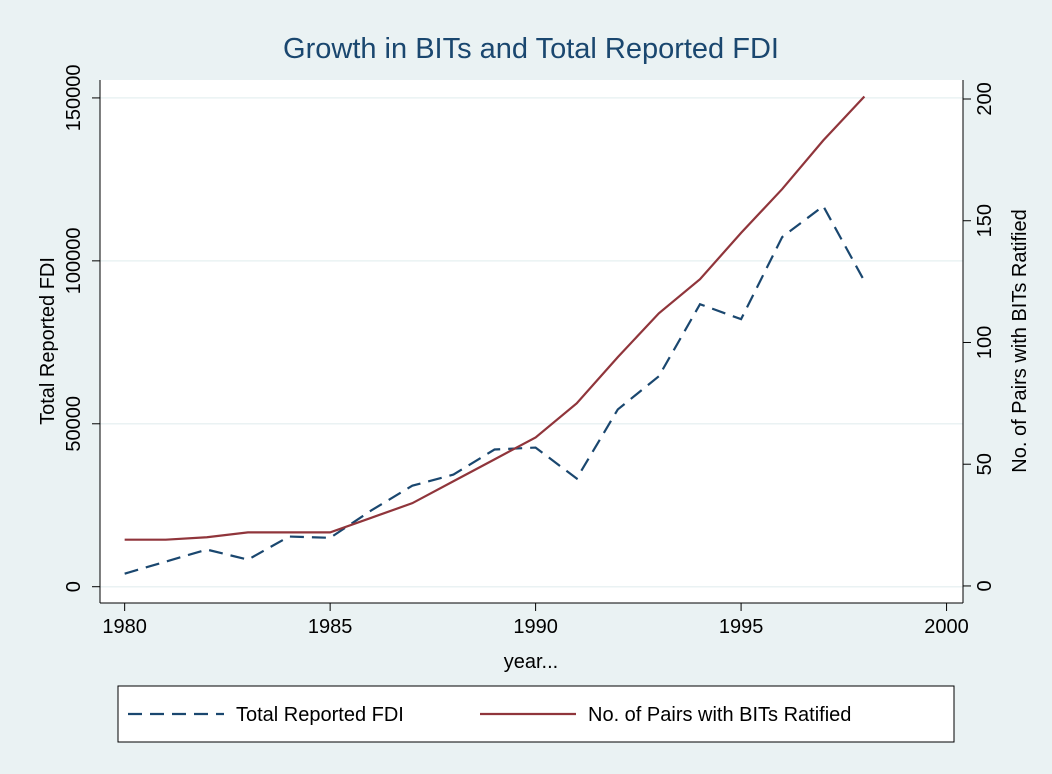  What do you see at coordinates (985, 98) in the screenshot?
I see `y2-tick-label: 200` at bounding box center [985, 98].